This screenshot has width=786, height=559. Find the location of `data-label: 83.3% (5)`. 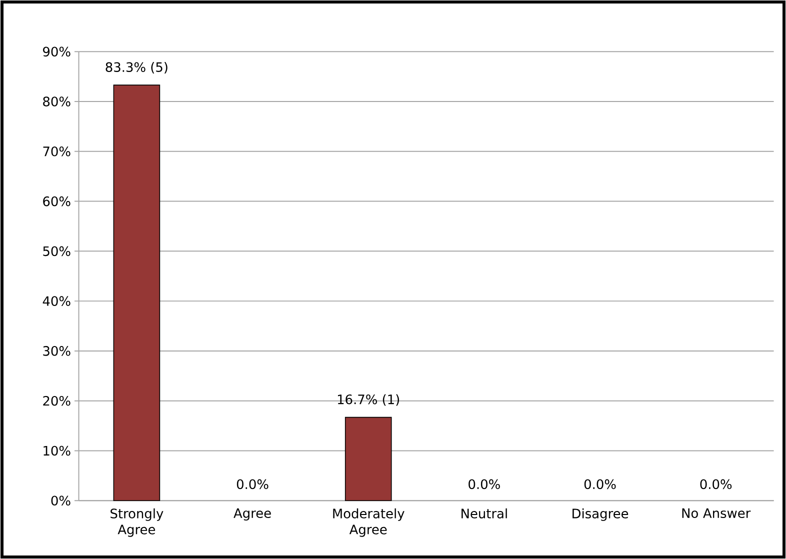

data-label: 83.3% (5) is located at coordinates (137, 68).